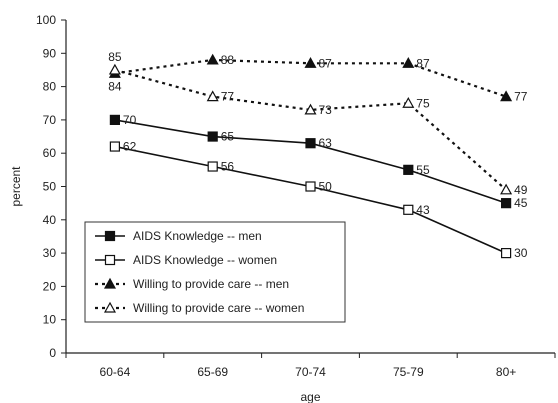 This screenshot has height=403, width=558. Describe the element at coordinates (228, 167) in the screenshot. I see `data-label: 56` at that location.